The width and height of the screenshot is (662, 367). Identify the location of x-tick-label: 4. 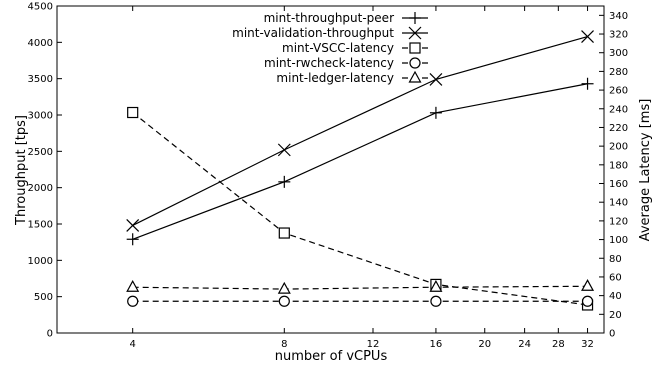
(133, 344).